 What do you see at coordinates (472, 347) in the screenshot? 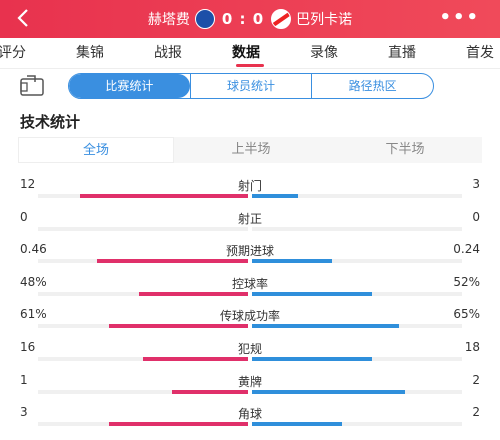
I see `away-stat-value: 18` at bounding box center [472, 347].